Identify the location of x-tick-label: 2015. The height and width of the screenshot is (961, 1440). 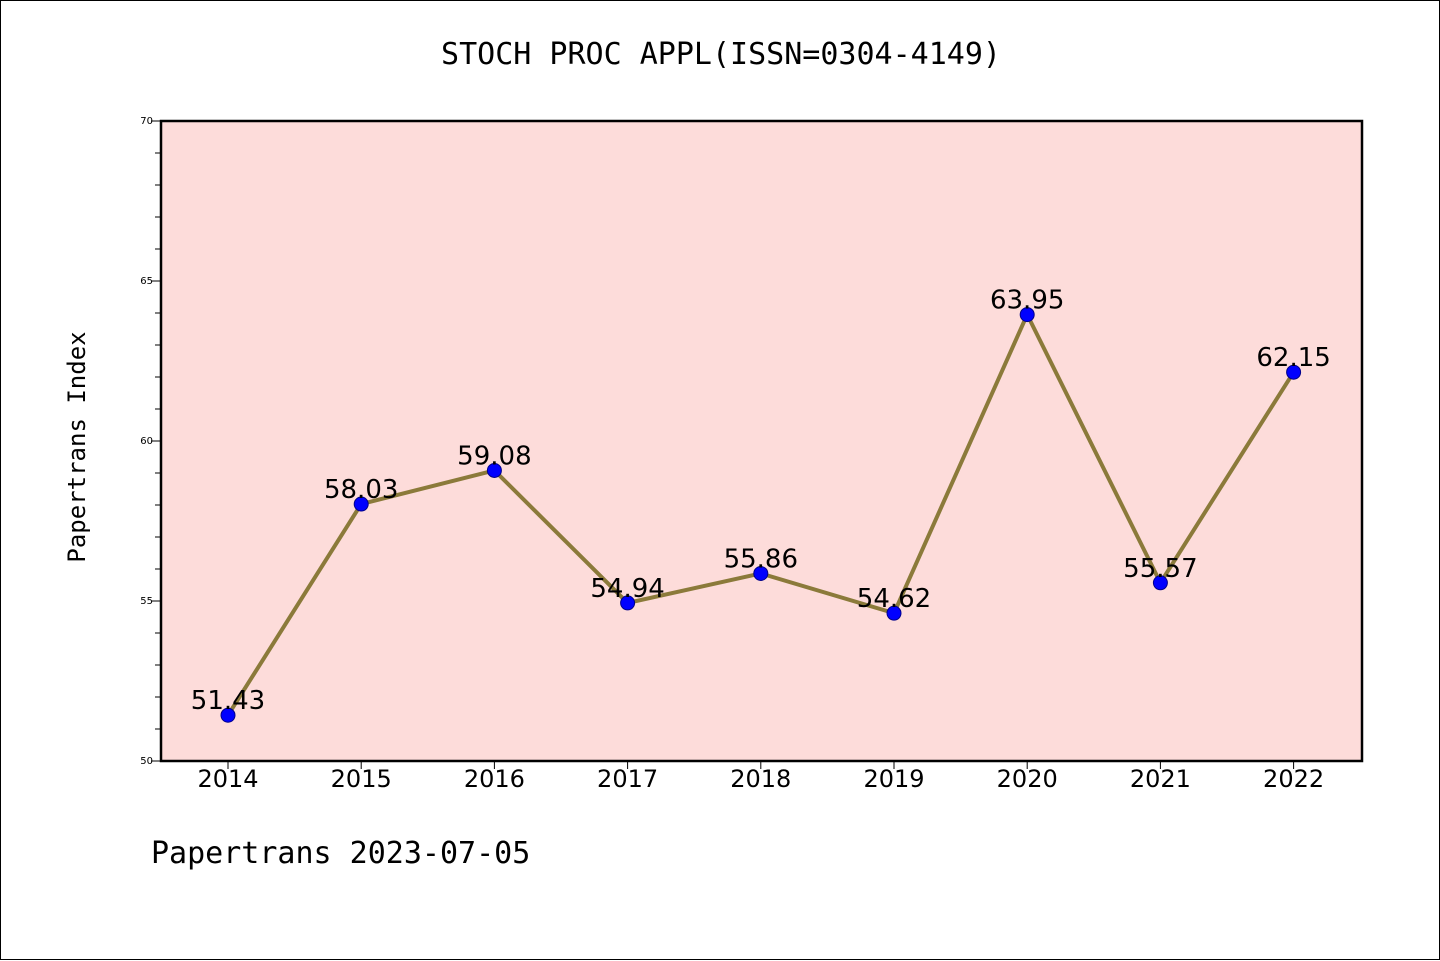
(361, 779).